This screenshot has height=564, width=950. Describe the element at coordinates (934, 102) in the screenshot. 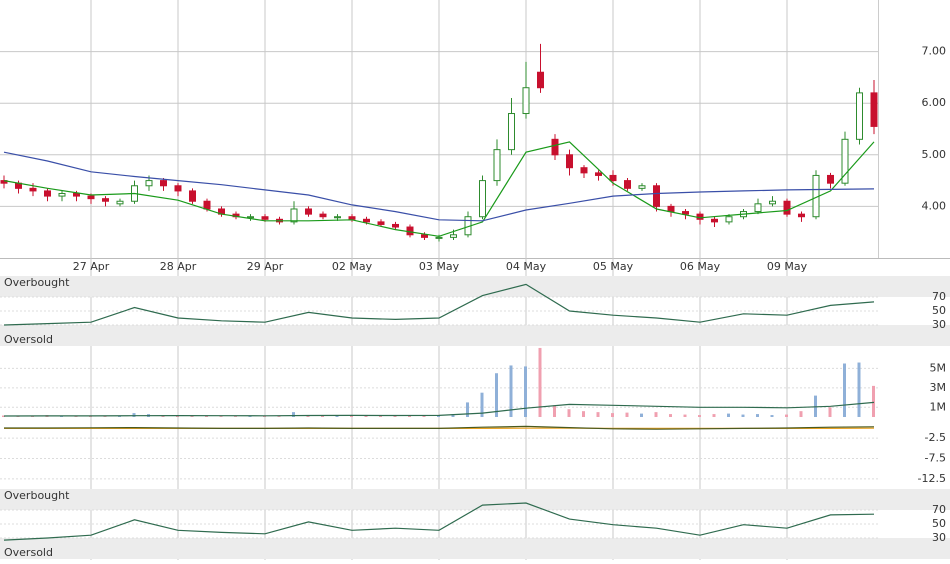

I see `y-tick-label: 6.00` at that location.